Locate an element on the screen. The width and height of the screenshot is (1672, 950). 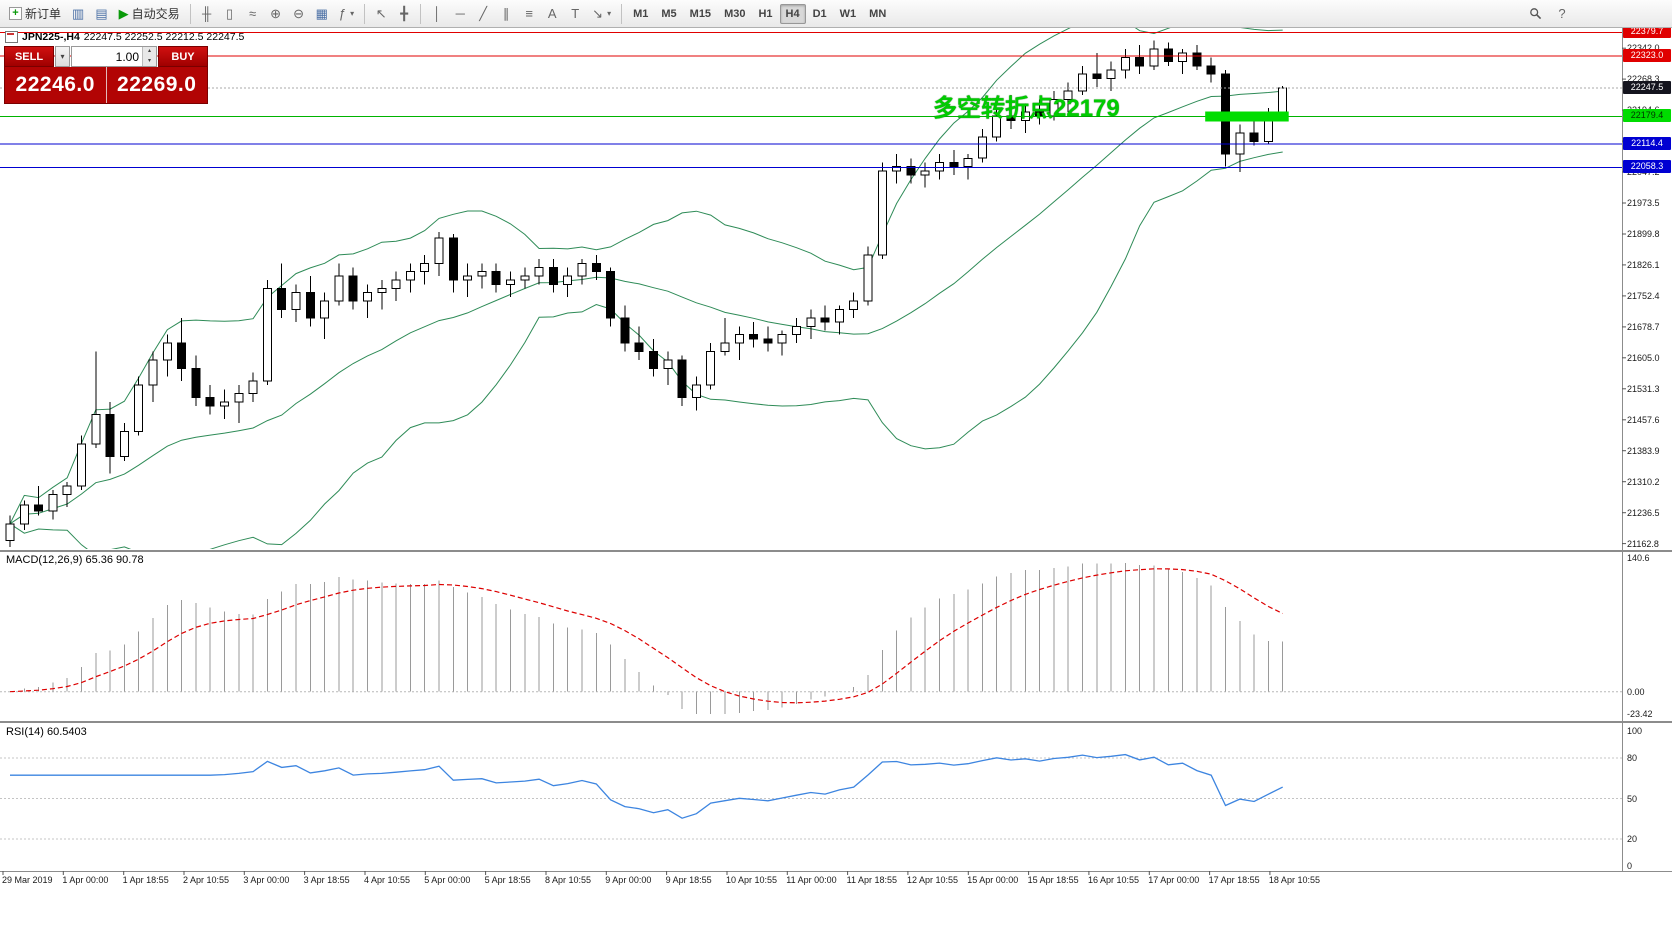
zoom-out-button: ⊖ is located at coordinates (299, 14).